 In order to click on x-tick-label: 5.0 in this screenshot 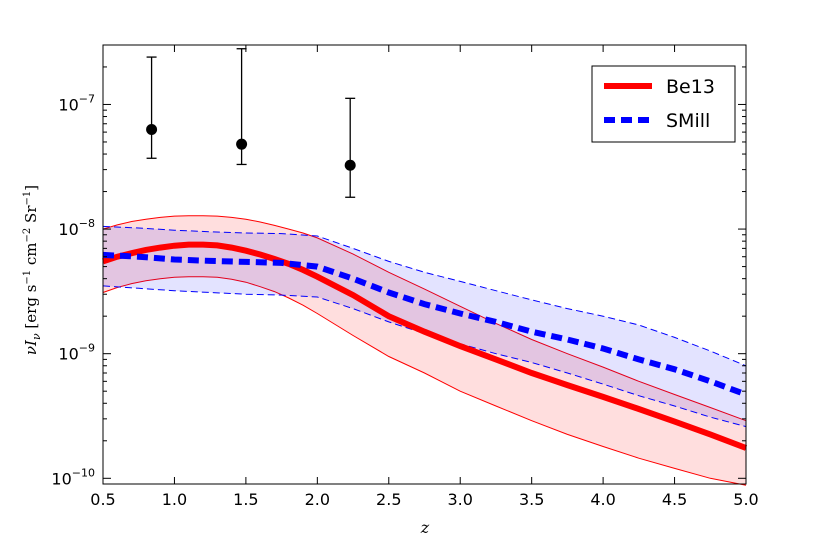, I will do `click(745, 499)`.